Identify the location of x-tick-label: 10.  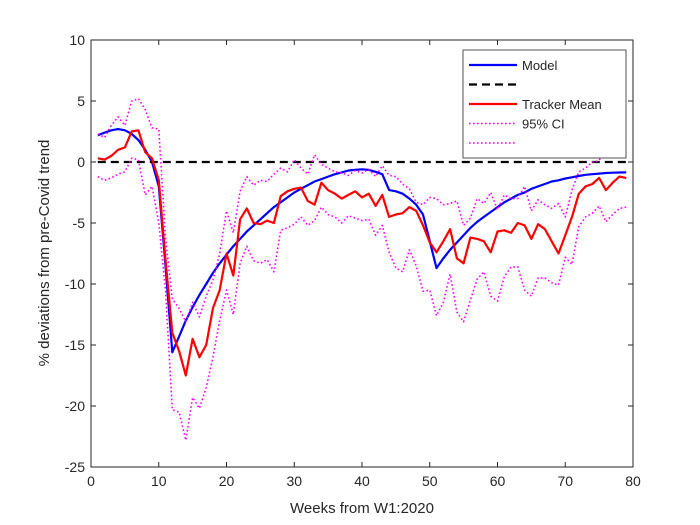
(159, 481).